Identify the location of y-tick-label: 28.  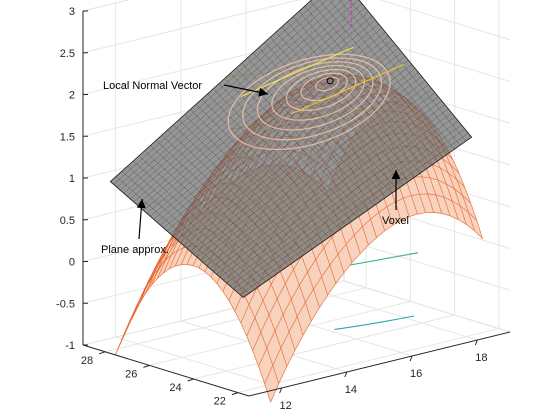
(87, 361).